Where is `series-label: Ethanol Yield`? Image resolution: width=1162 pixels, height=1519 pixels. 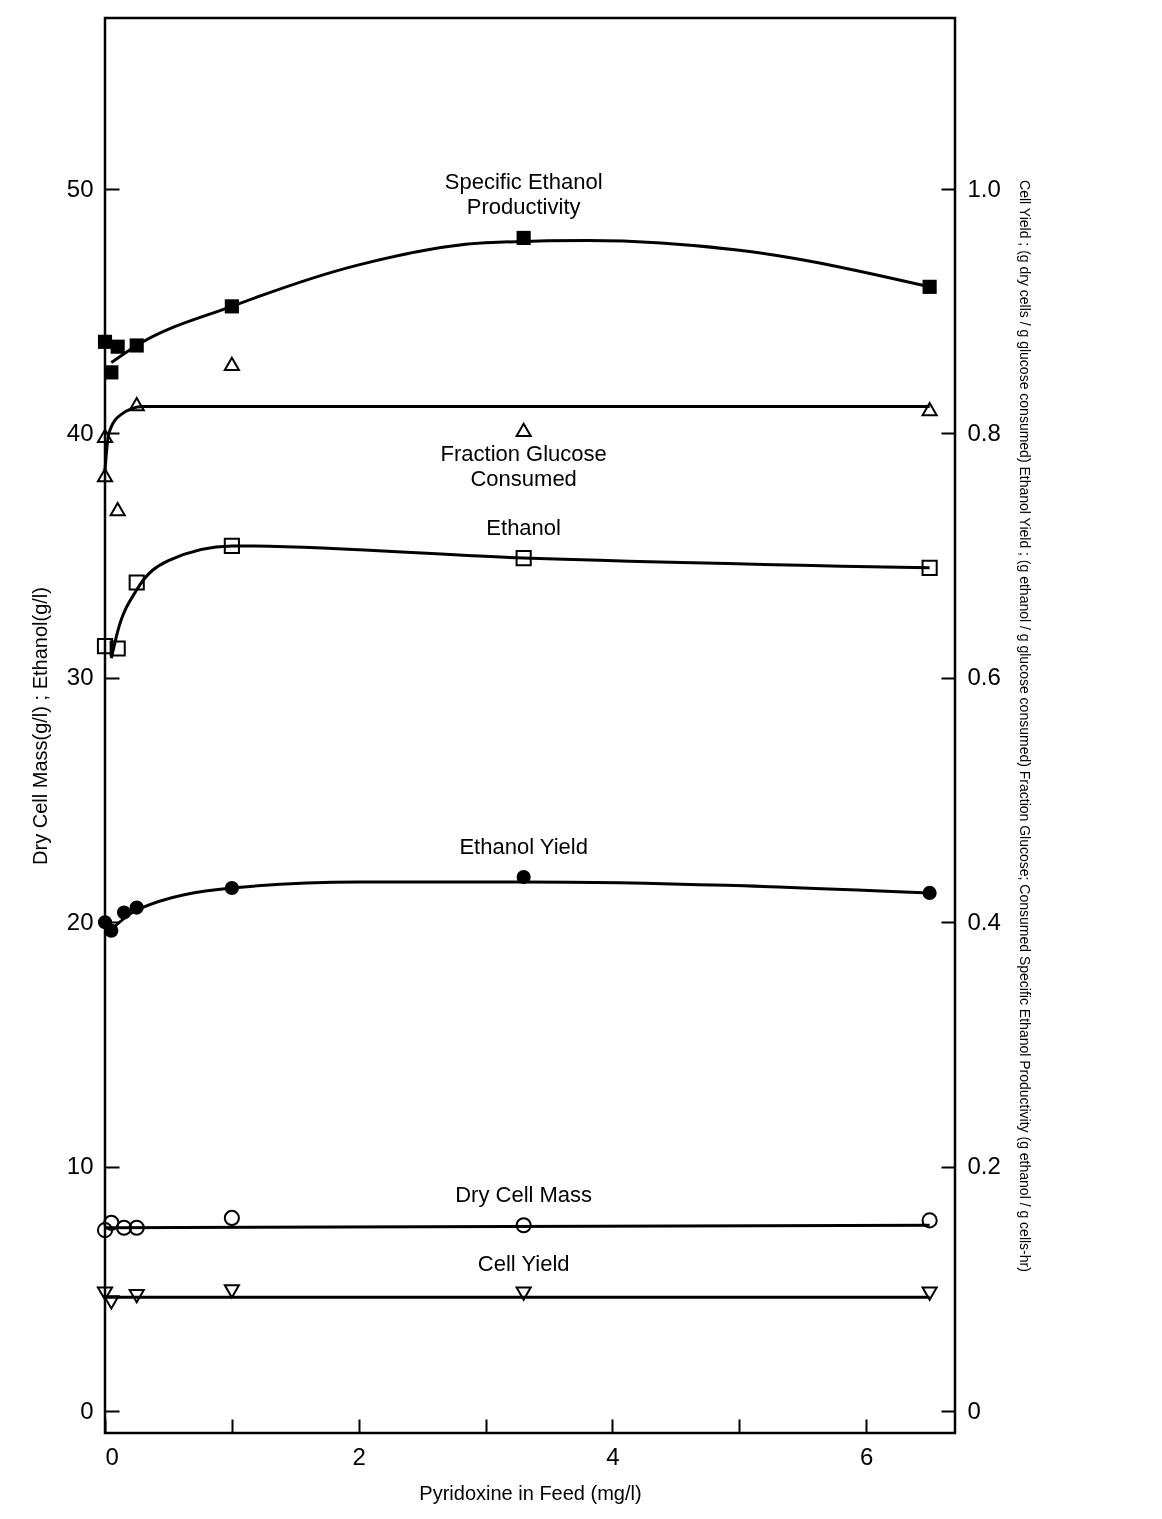
series-label: Ethanol Yield is located at coordinates (523, 847).